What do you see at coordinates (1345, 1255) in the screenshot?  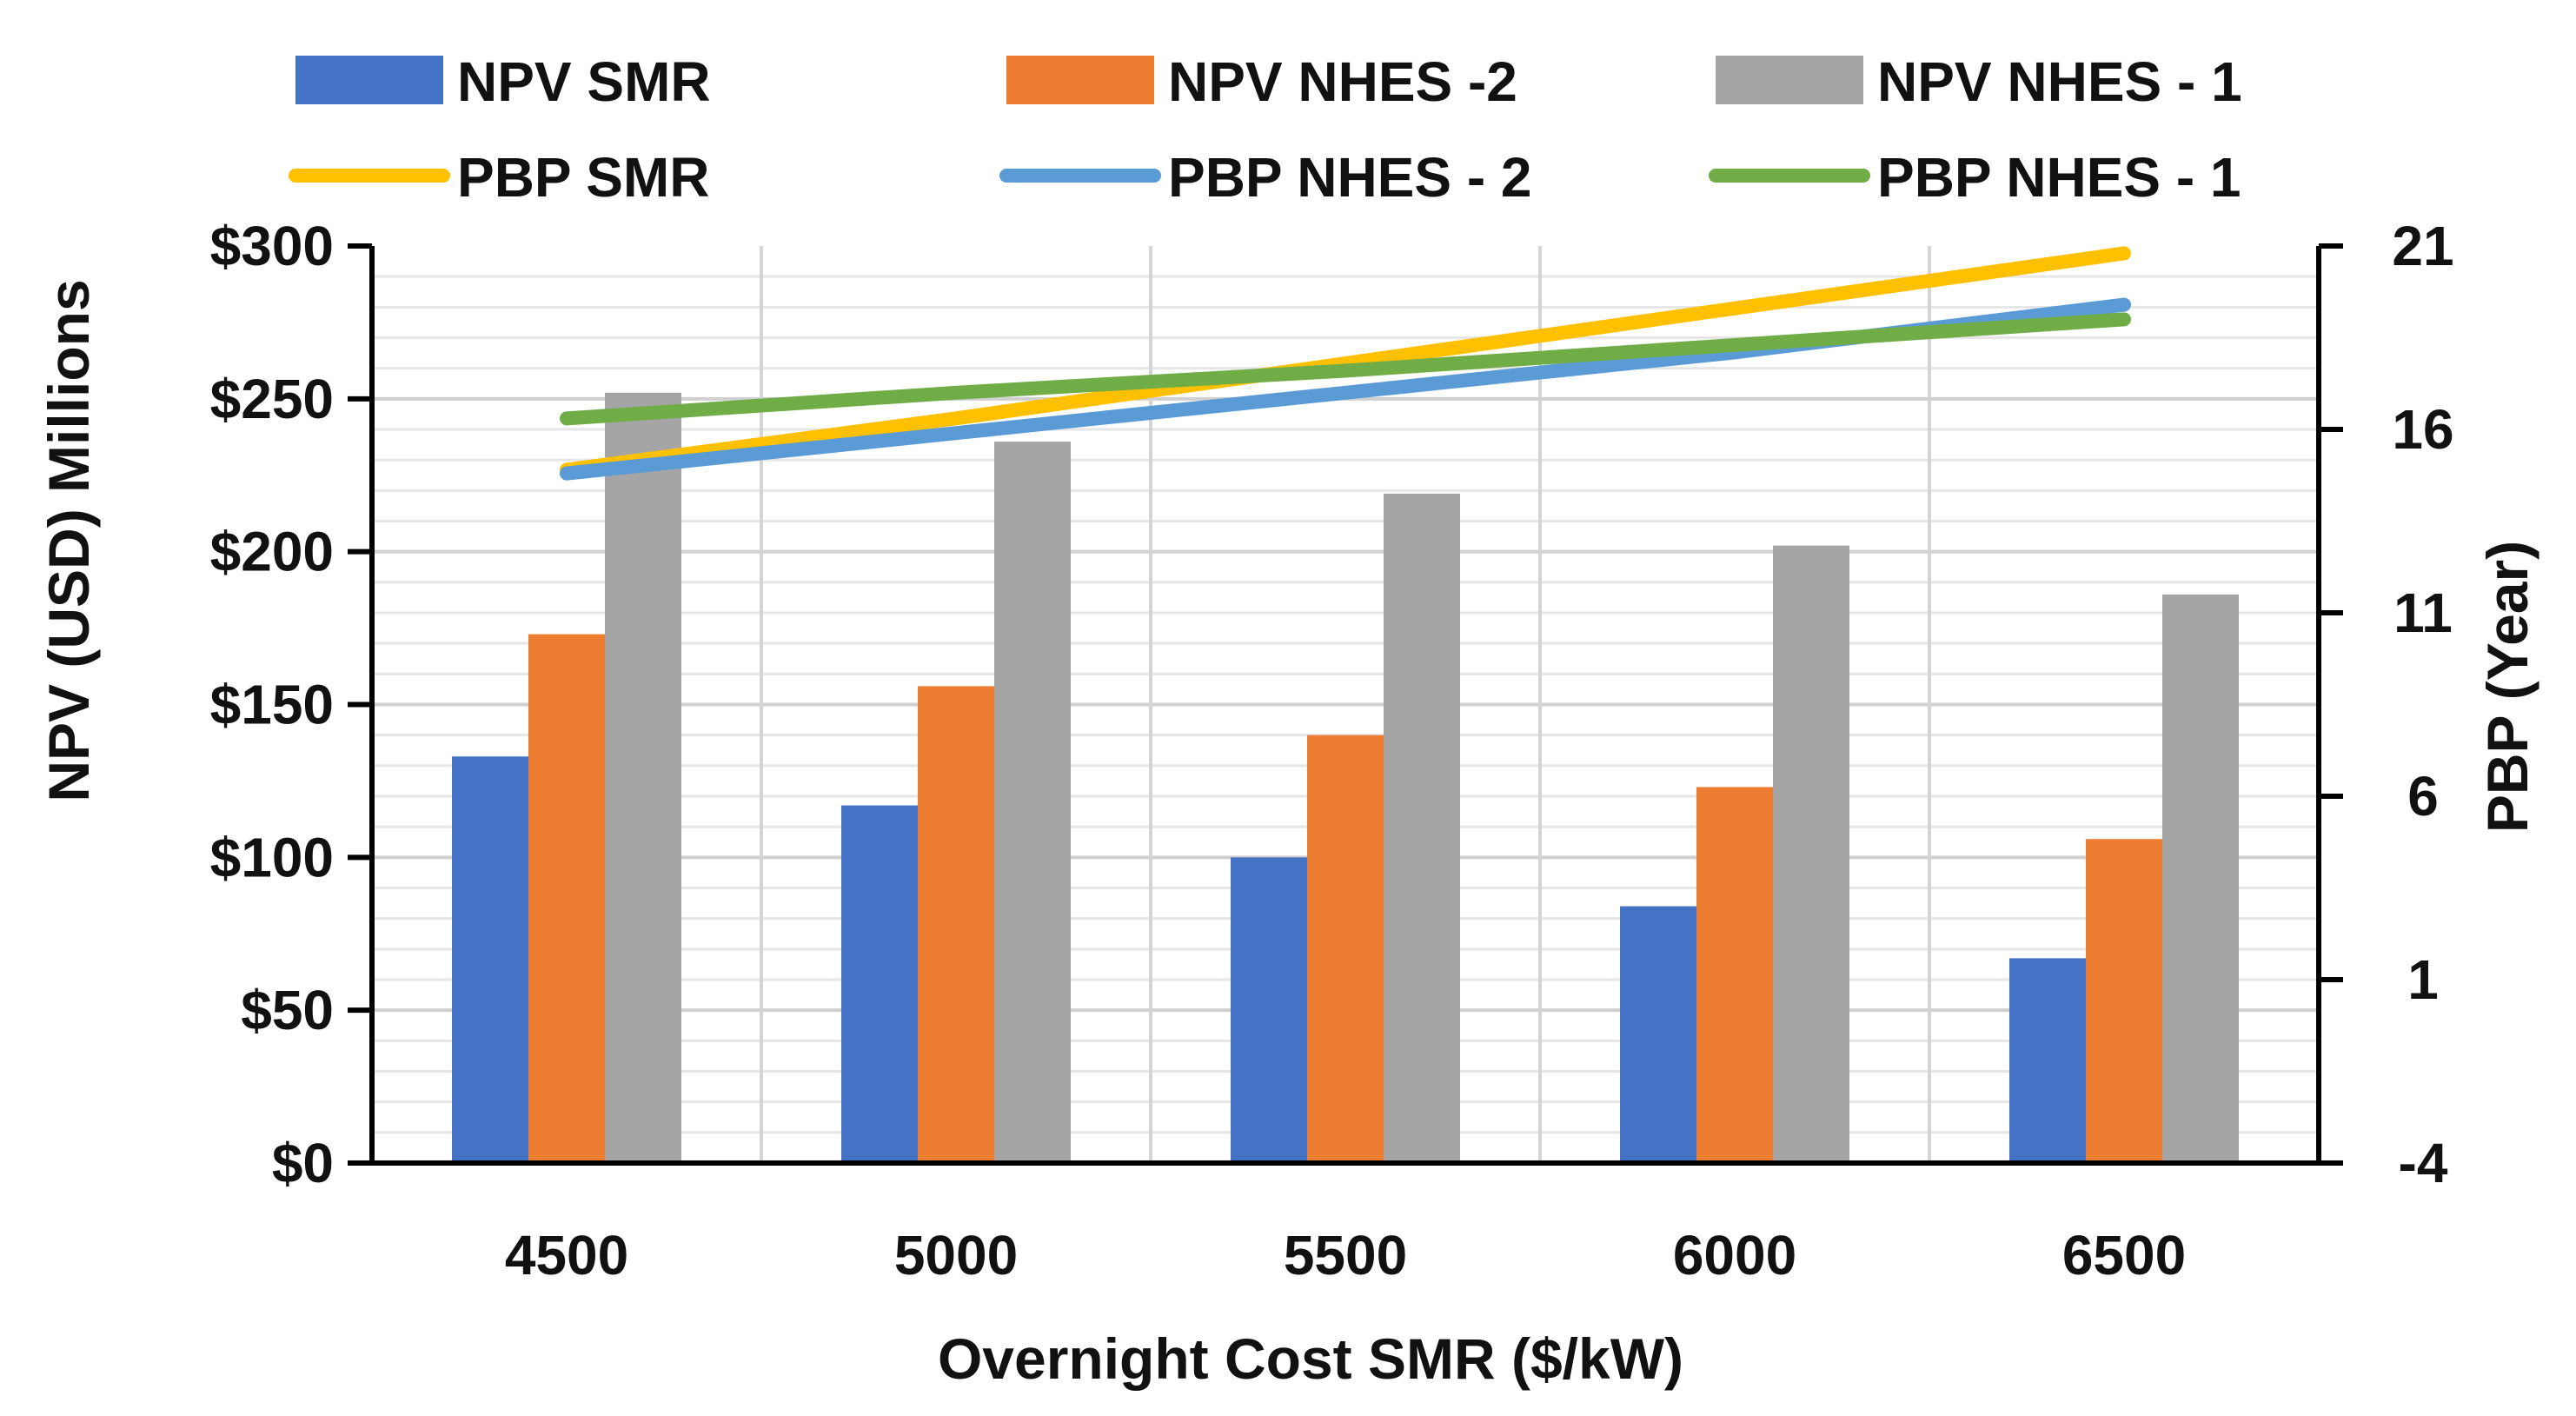 I see `x-tick-label: 5500` at bounding box center [1345, 1255].